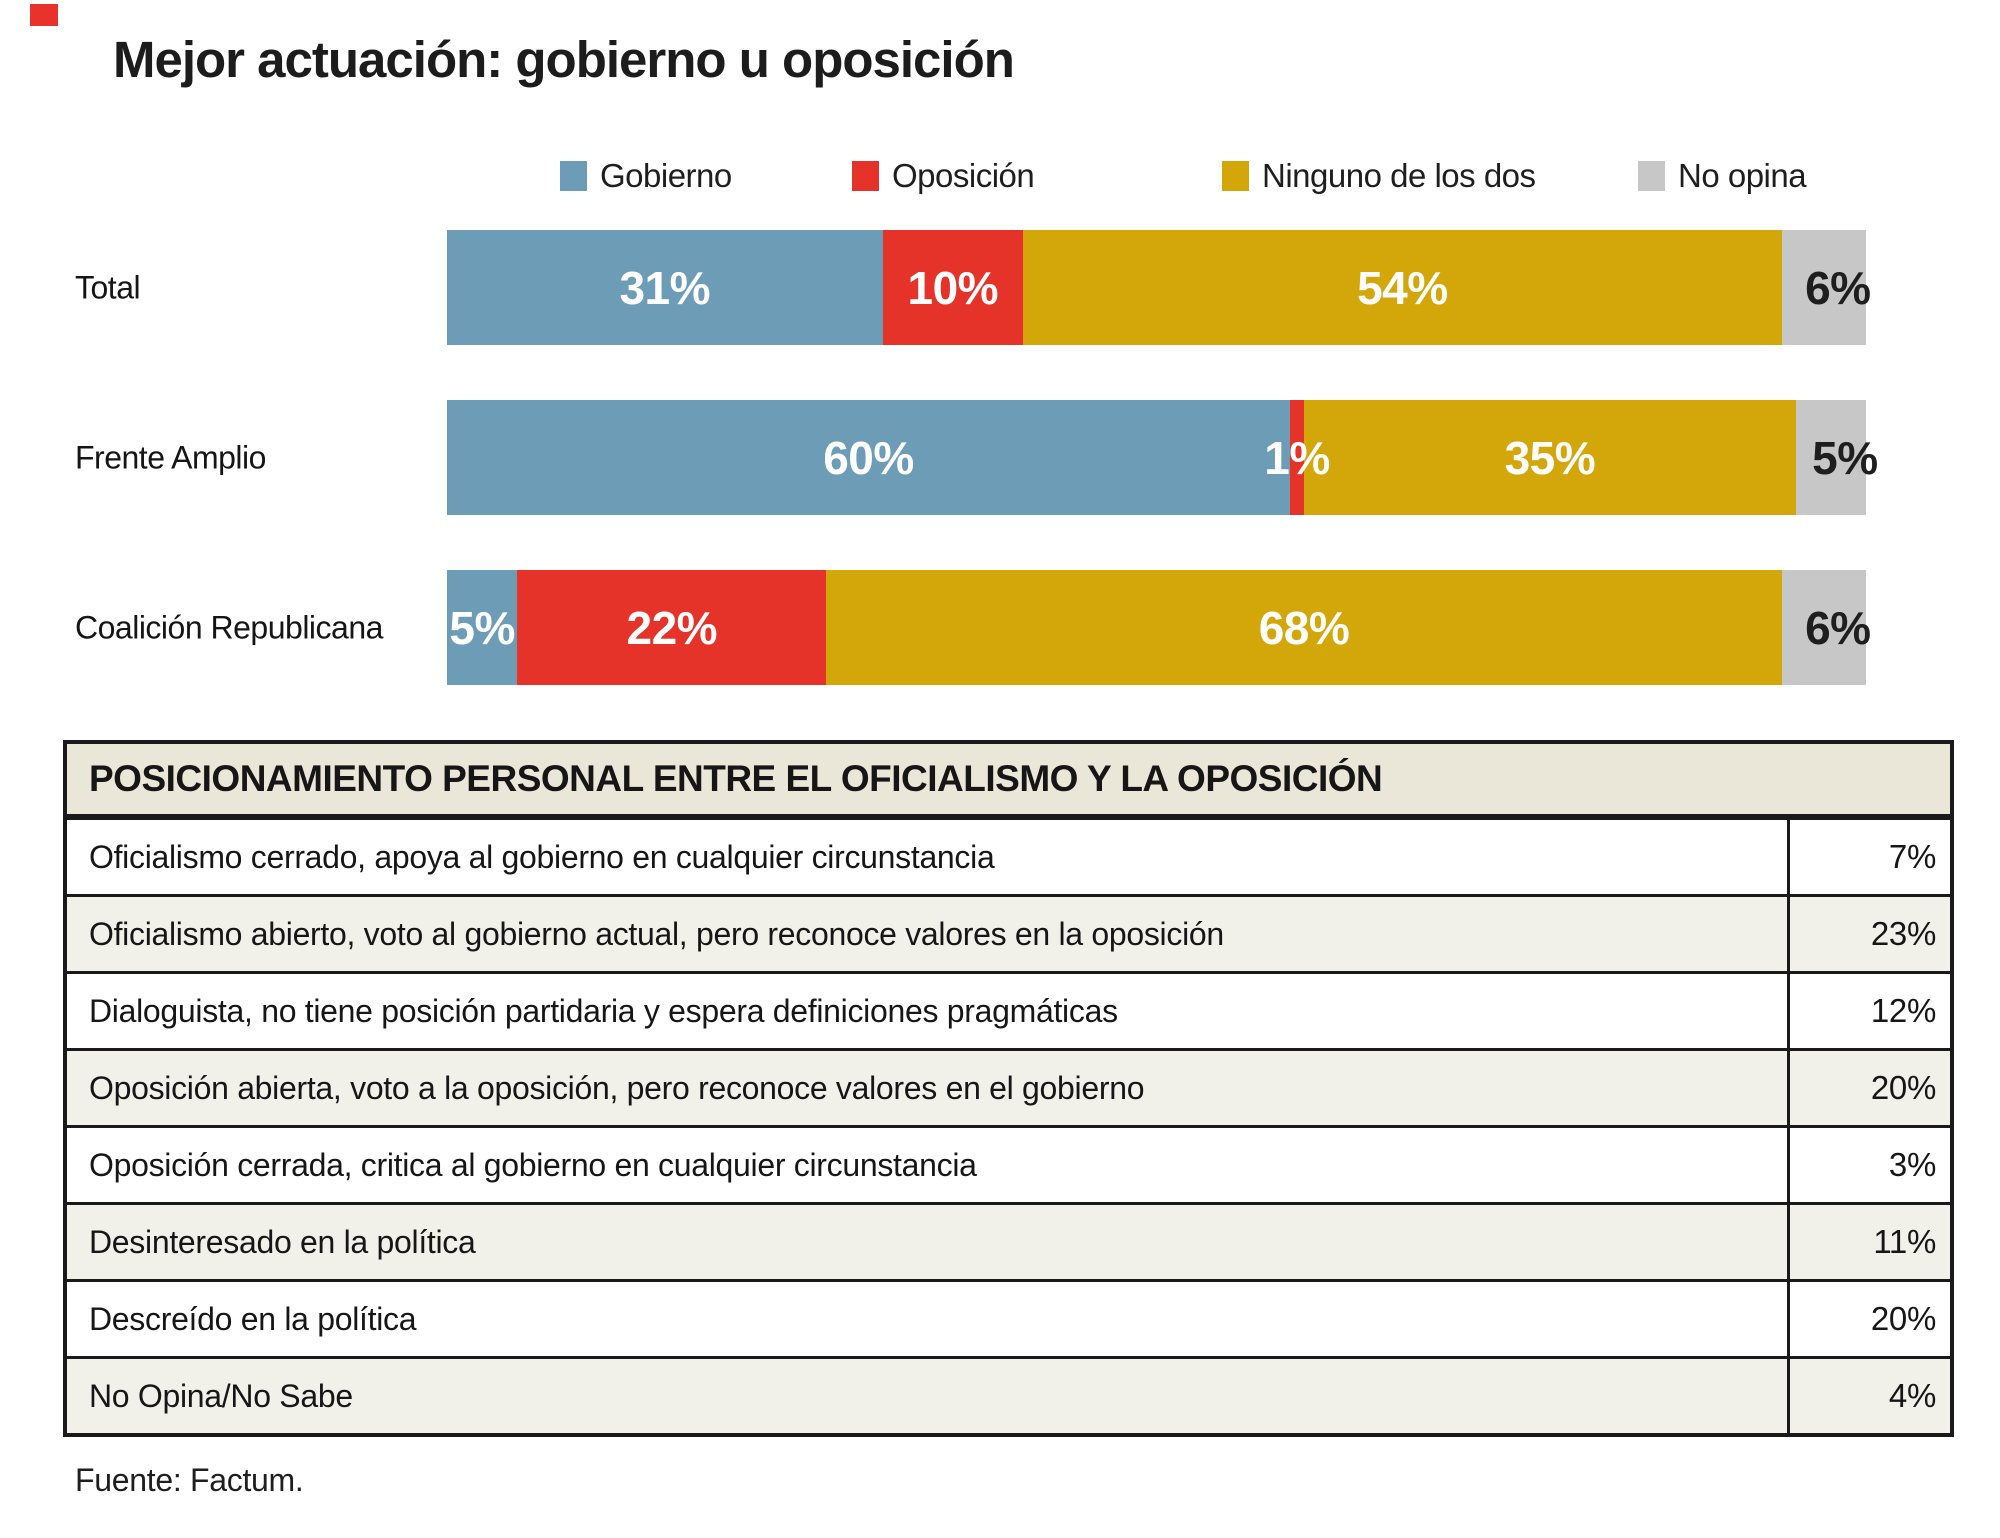  I want to click on bar-category-label: Frente Amplio, so click(170, 457).